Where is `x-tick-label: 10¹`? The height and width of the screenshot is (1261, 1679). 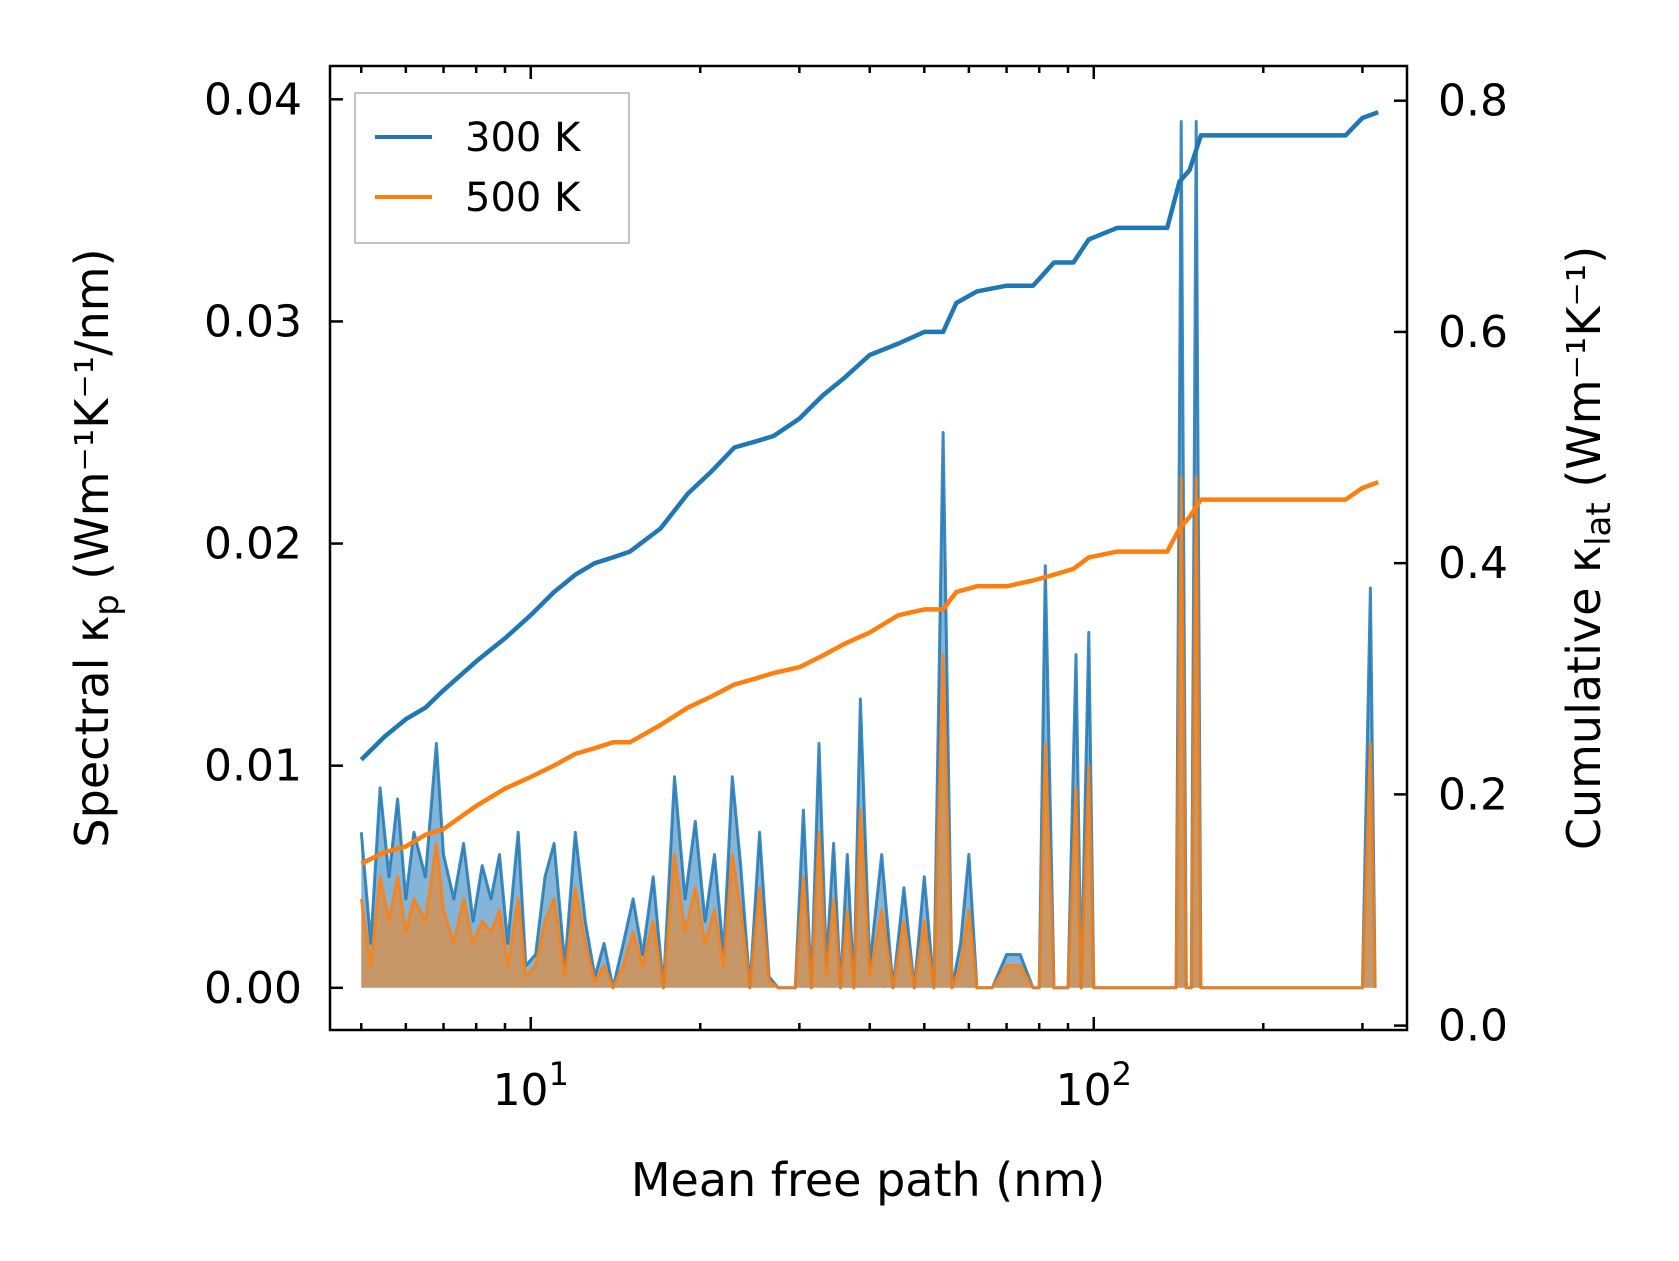 x-tick-label: 10¹ is located at coordinates (531, 1085).